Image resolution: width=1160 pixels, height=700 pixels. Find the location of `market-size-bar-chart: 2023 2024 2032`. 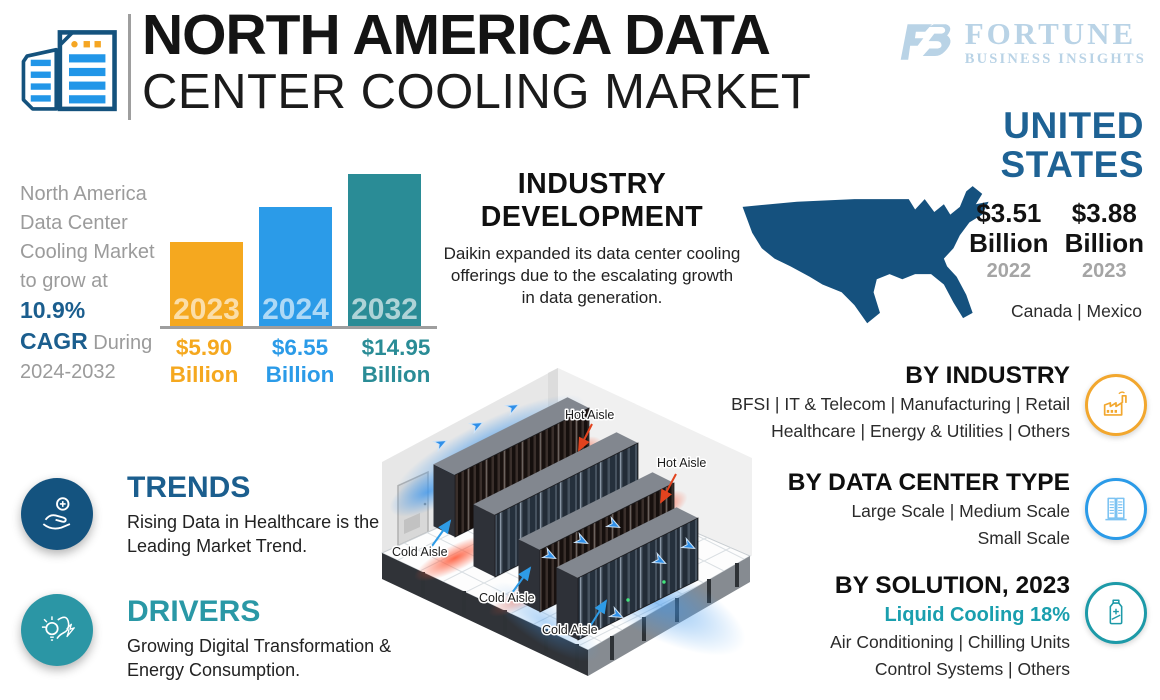

market-size-bar-chart: 2023 2024 2032 is located at coordinates (299, 248).